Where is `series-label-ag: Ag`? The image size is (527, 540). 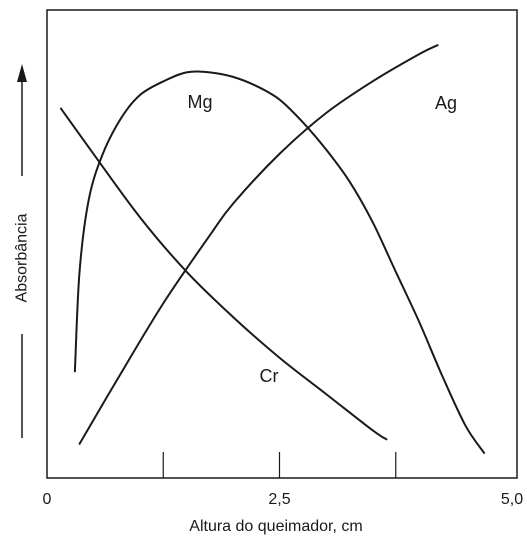 series-label-ag: Ag is located at coordinates (446, 103).